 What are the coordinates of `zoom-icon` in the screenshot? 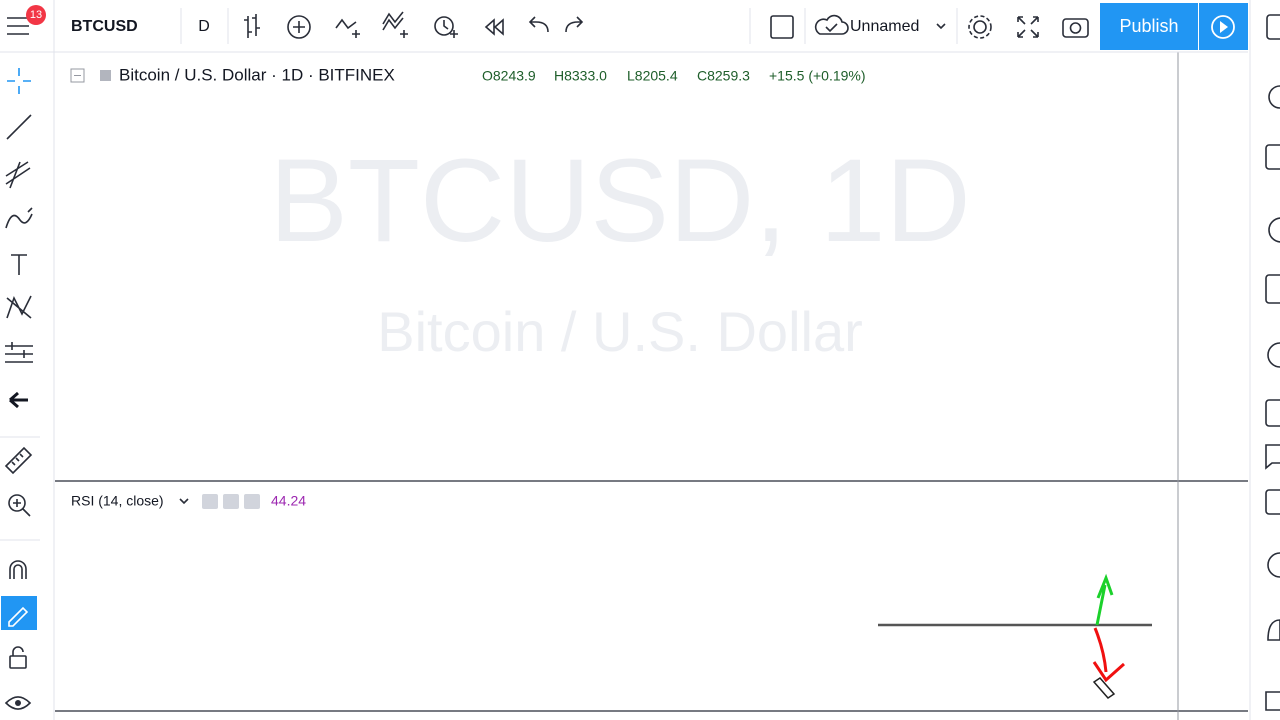 It's located at (22, 508).